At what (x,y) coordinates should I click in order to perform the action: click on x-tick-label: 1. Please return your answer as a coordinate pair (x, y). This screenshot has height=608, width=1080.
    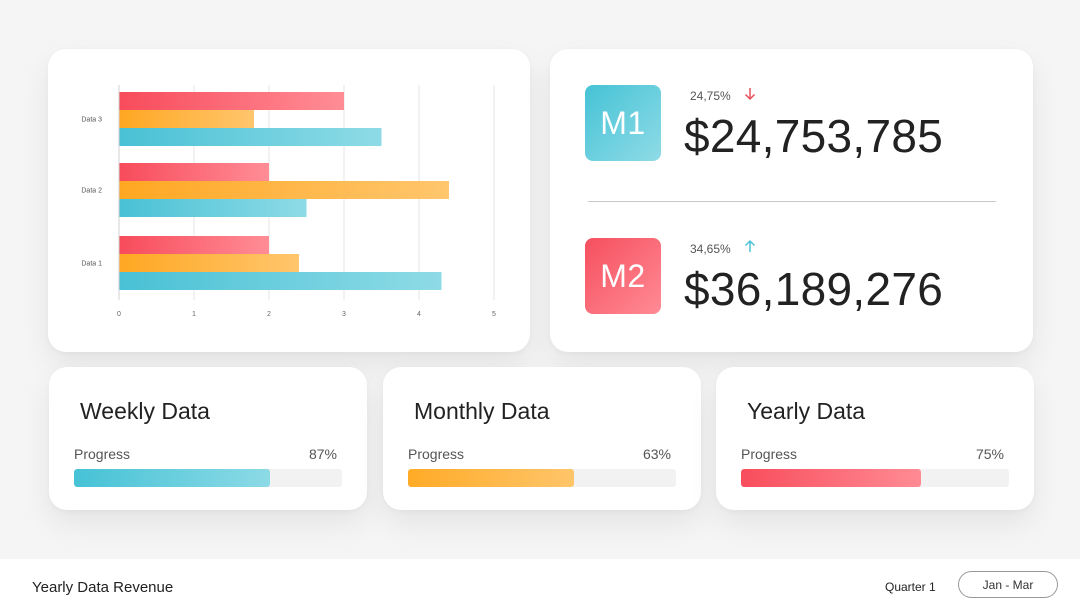
    Looking at the image, I should click on (194, 314).